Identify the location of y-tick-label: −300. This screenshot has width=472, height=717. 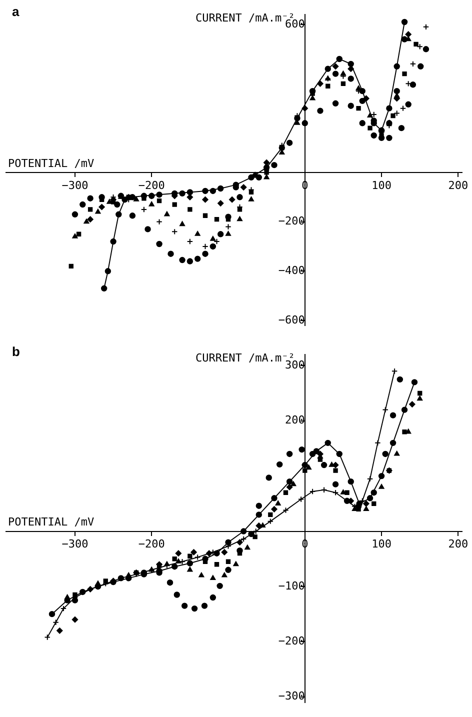
(291, 696).